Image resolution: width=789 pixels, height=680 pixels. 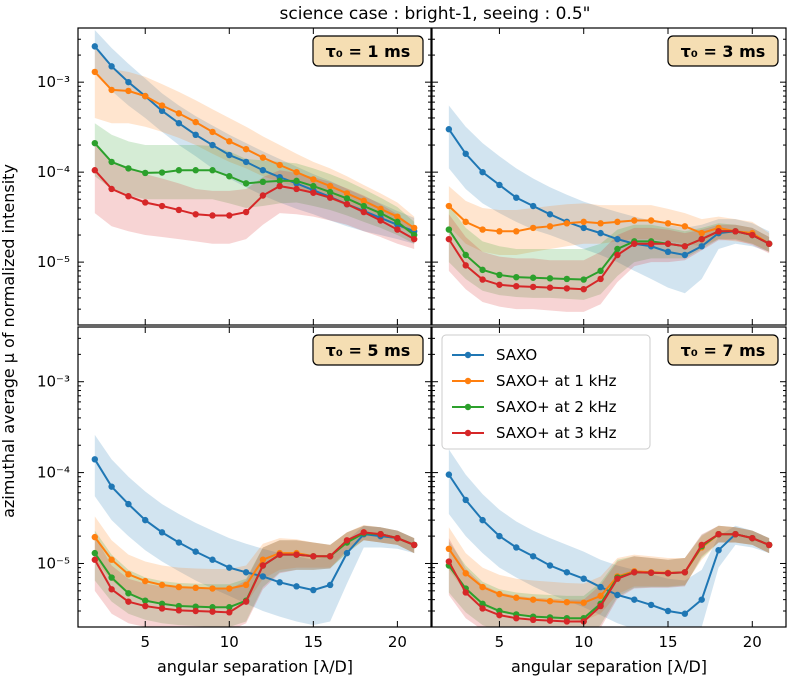 What do you see at coordinates (246, 162) in the screenshot?
I see `point-saxo-panel-1-x11` at bounding box center [246, 162].